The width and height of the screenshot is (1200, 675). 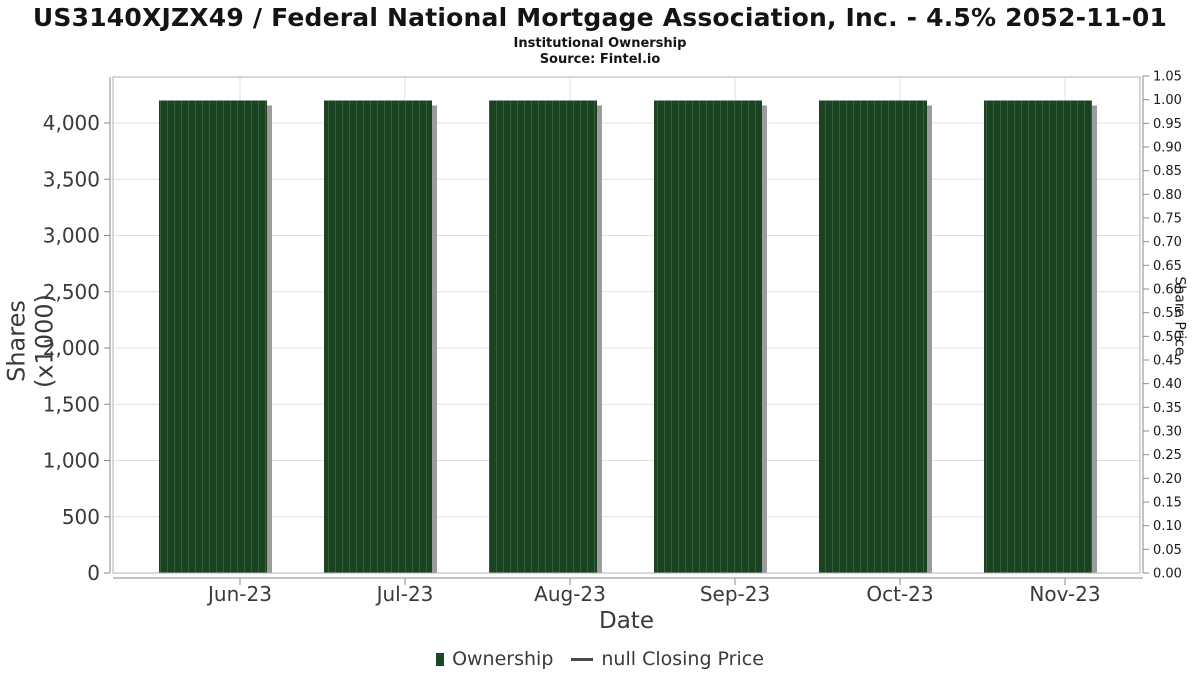 What do you see at coordinates (440, 659) in the screenshot?
I see `ownership-legend-swatch` at bounding box center [440, 659].